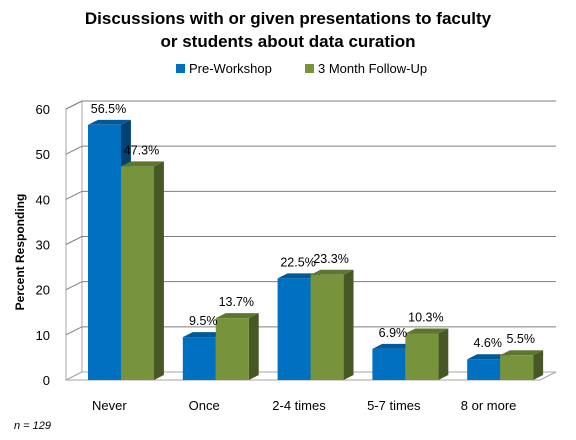  Describe the element at coordinates (301, 68) in the screenshot. I see `legend: Pre-Workshop 3 Month Follow-Up` at that location.